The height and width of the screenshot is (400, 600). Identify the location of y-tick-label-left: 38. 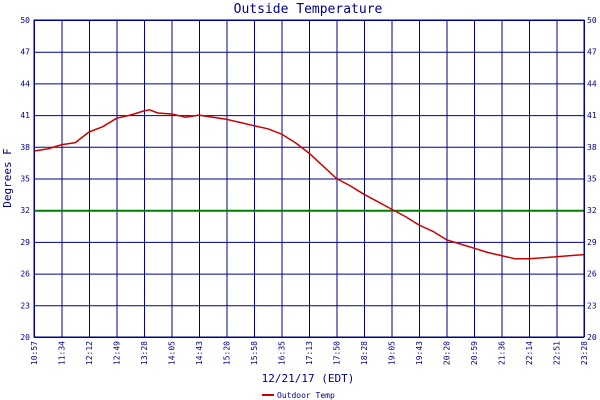
(25, 147).